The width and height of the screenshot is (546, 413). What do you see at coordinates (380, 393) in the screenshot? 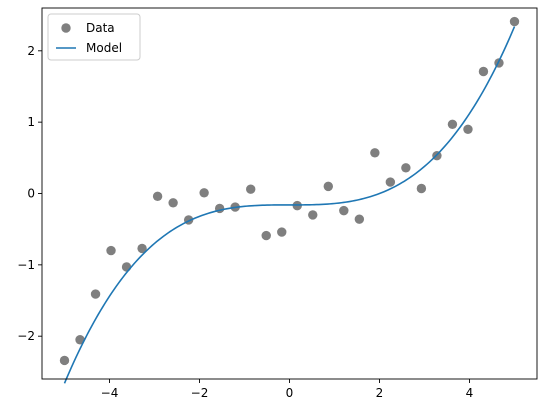
I see `x-tick-label: 2` at bounding box center [380, 393].